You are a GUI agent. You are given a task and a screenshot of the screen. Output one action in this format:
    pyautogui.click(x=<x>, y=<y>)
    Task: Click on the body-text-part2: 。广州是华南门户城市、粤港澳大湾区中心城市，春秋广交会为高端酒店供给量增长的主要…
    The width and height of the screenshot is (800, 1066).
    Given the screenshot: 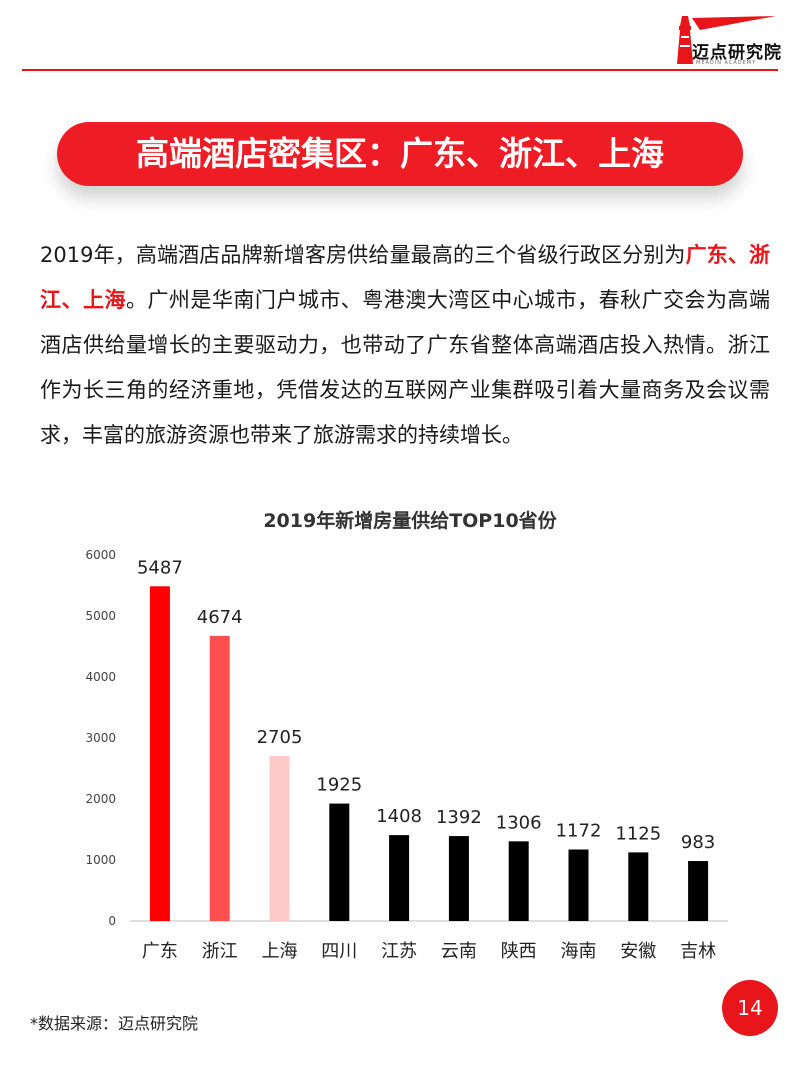 What is the action you would take?
    pyautogui.click(x=405, y=367)
    